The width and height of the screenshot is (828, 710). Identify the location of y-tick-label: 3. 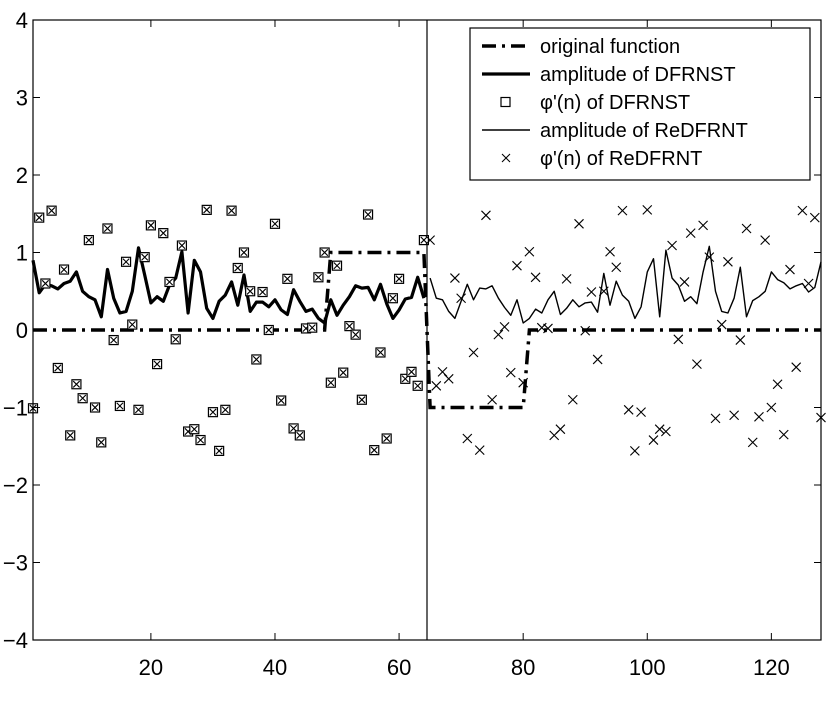
(22, 98).